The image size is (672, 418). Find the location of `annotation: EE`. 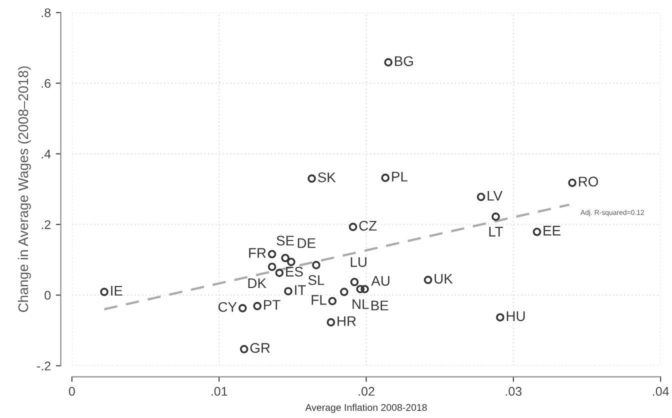

annotation: EE is located at coordinates (552, 231).